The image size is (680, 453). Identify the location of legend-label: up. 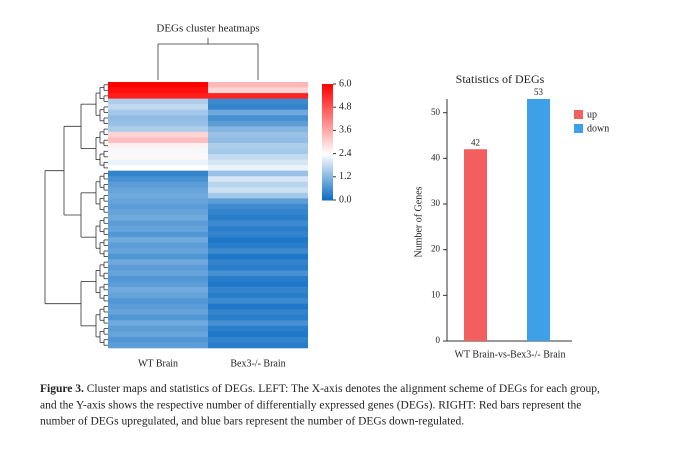
(592, 114).